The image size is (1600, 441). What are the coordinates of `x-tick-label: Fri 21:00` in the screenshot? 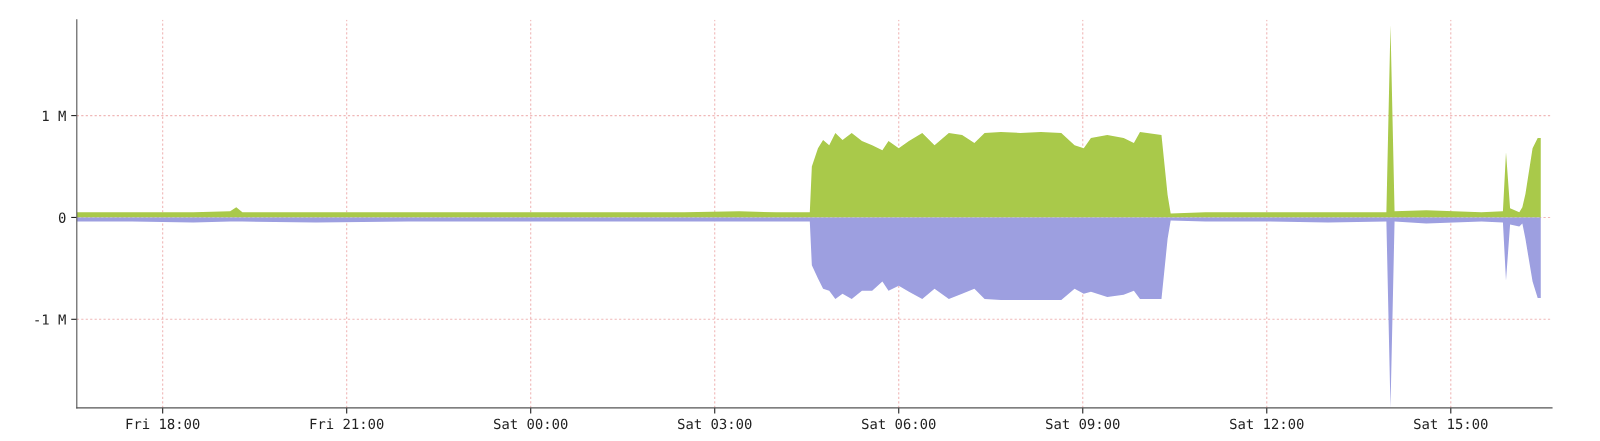 It's located at (347, 424).